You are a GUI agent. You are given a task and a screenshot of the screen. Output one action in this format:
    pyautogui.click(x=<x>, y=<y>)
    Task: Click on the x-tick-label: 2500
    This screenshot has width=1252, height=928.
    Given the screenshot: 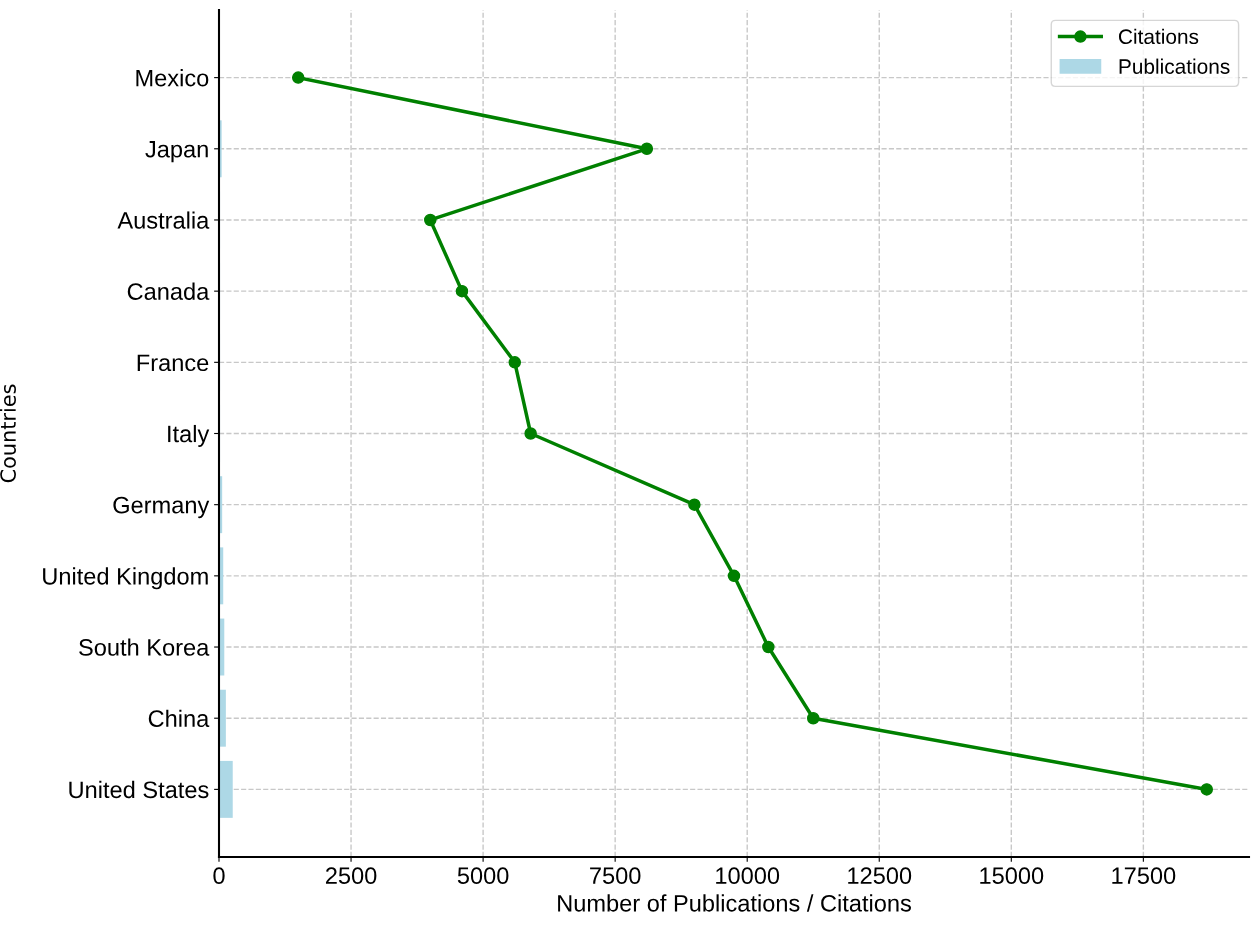 What is the action you would take?
    pyautogui.click(x=351, y=876)
    